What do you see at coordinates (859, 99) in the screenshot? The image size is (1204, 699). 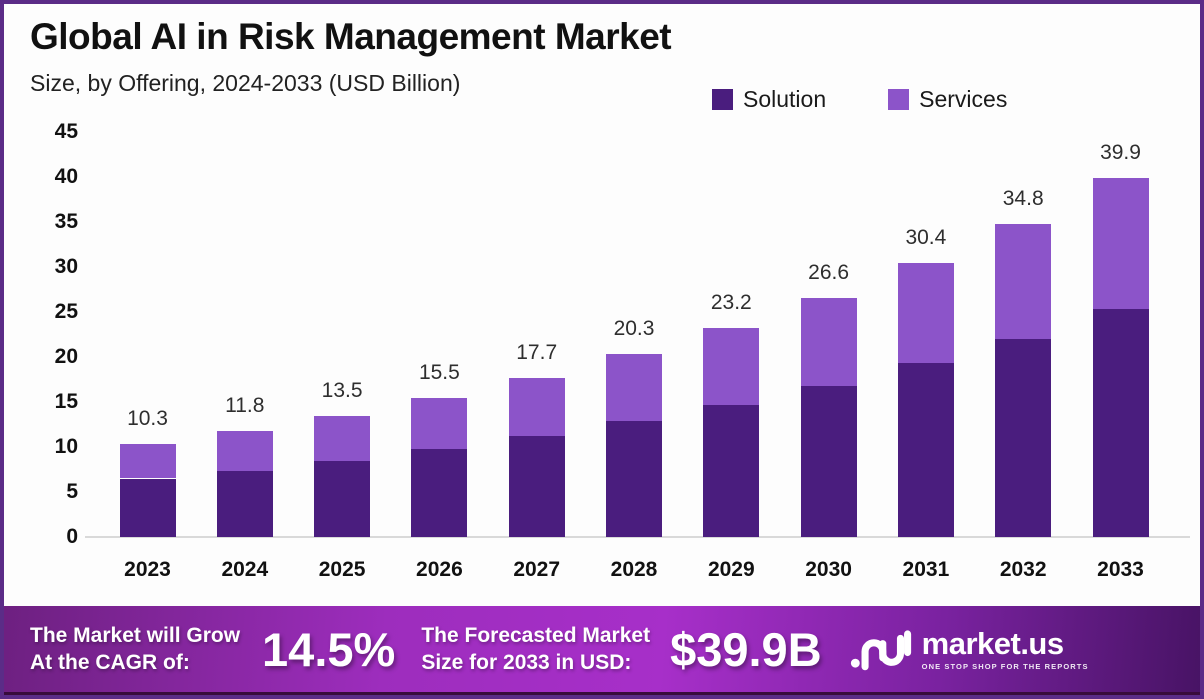 I see `chart-legend: Solution Services` at bounding box center [859, 99].